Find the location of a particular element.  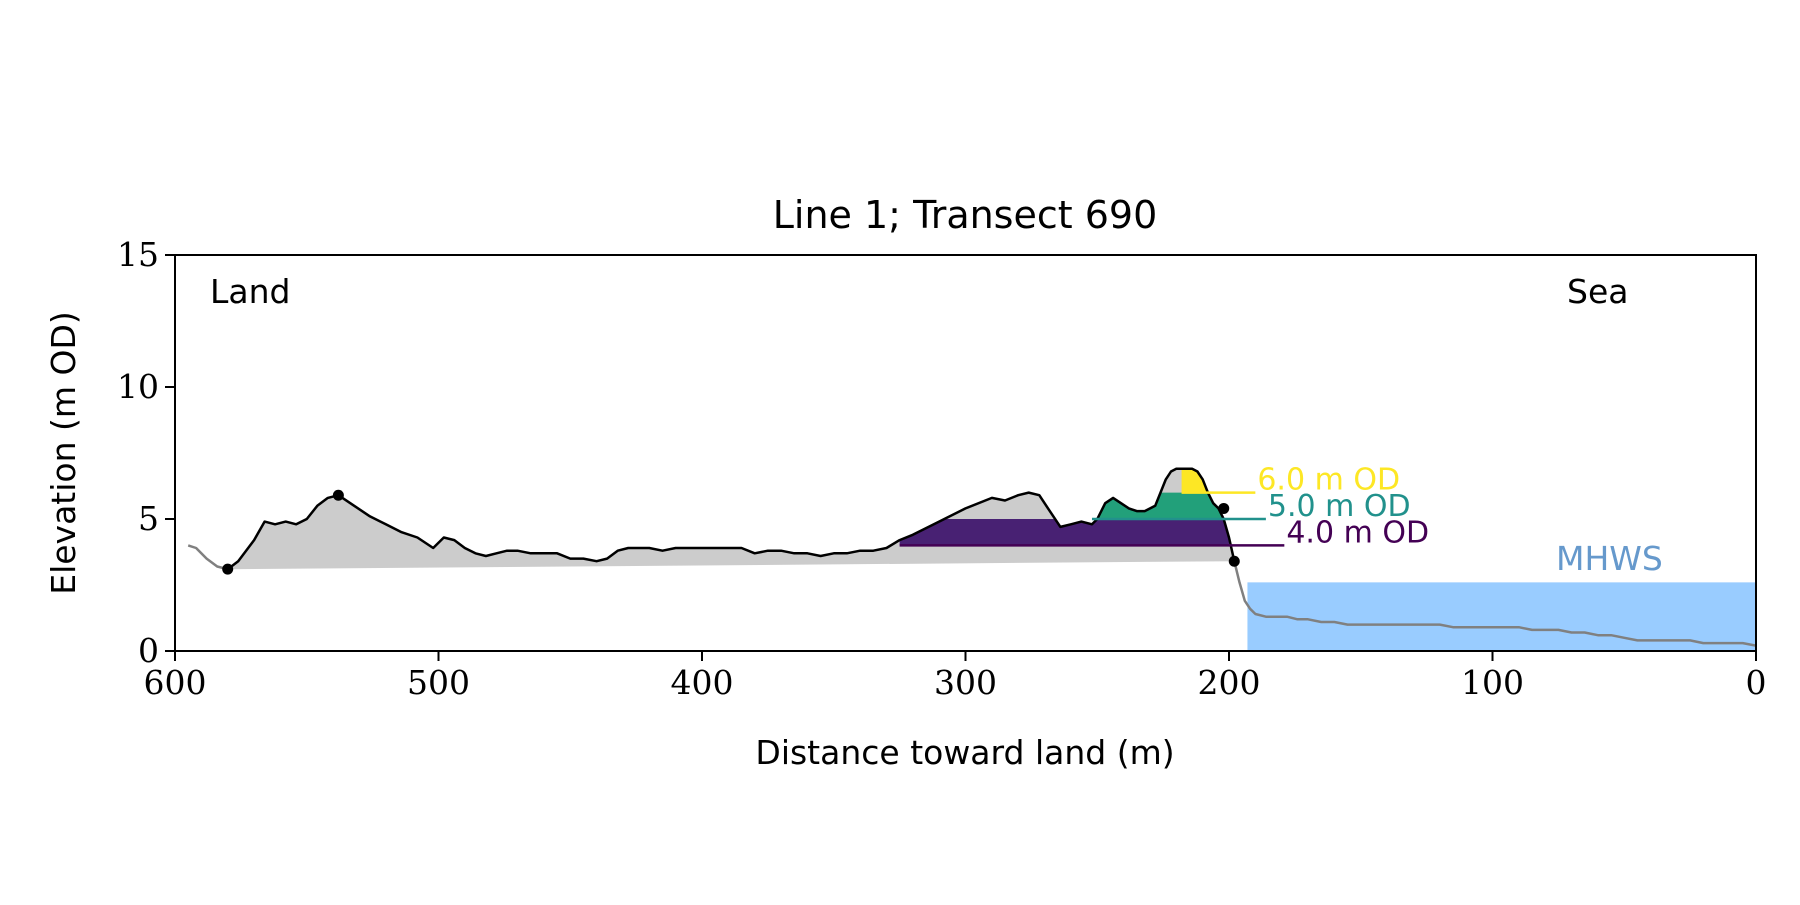

y-tick-label: 10 is located at coordinates (138, 386).